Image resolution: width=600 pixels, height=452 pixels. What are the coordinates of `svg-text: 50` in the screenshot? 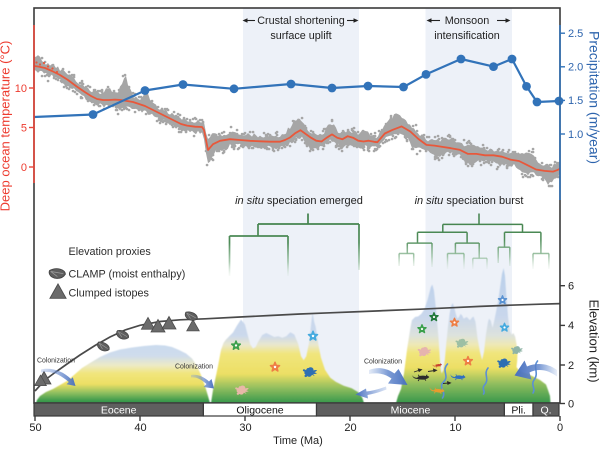 It's located at (35, 428).